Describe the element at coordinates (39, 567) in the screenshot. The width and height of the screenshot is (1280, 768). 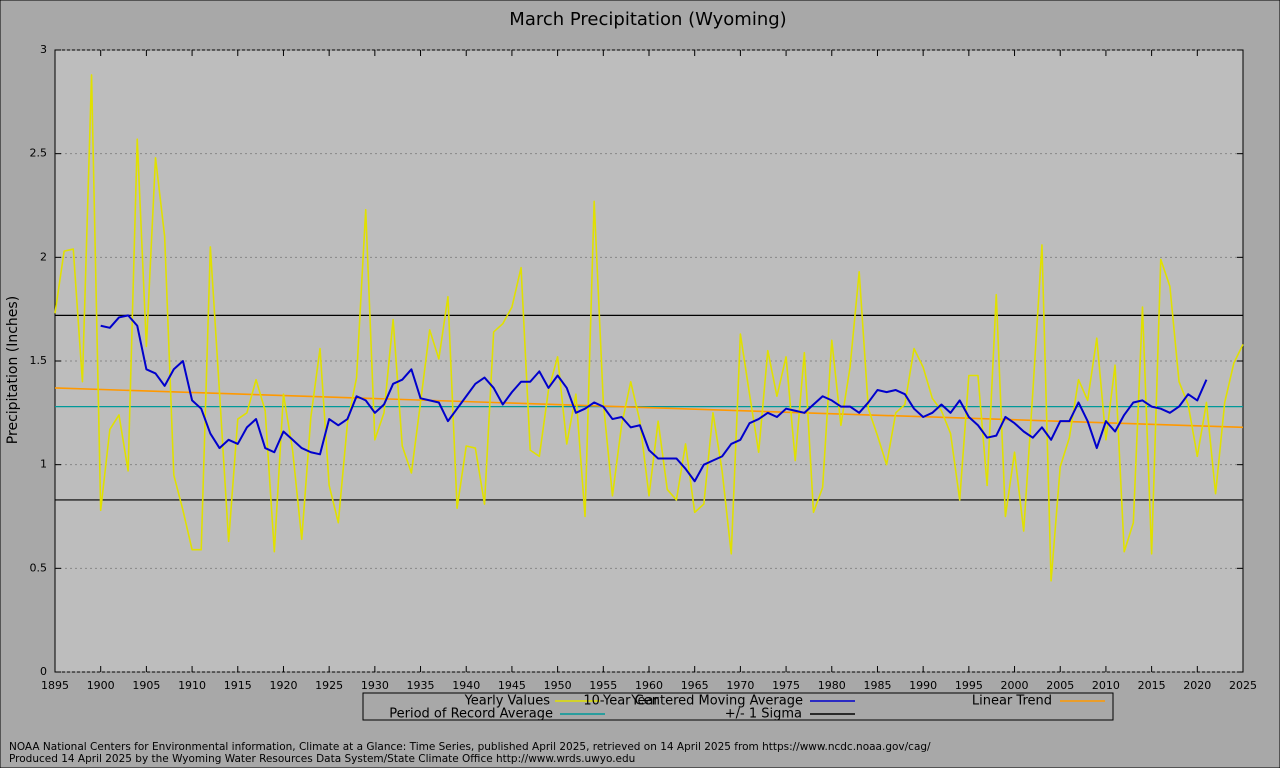
I see `y-tick-label: 0.5` at that location.